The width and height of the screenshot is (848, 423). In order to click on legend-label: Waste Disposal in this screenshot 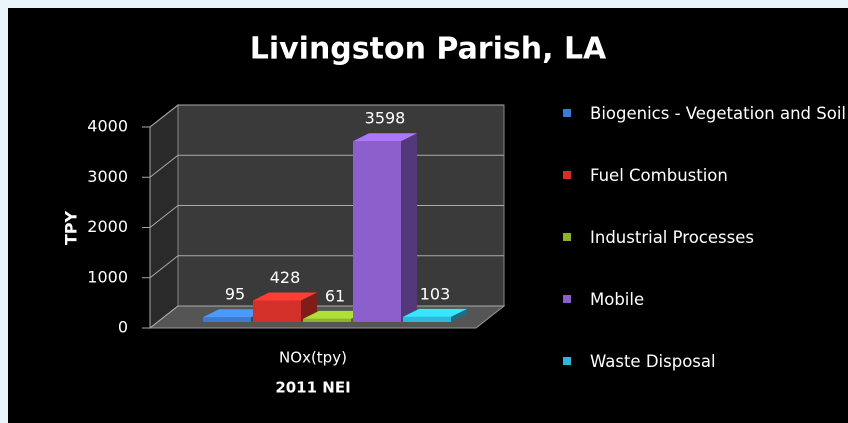, I will do `click(653, 361)`.